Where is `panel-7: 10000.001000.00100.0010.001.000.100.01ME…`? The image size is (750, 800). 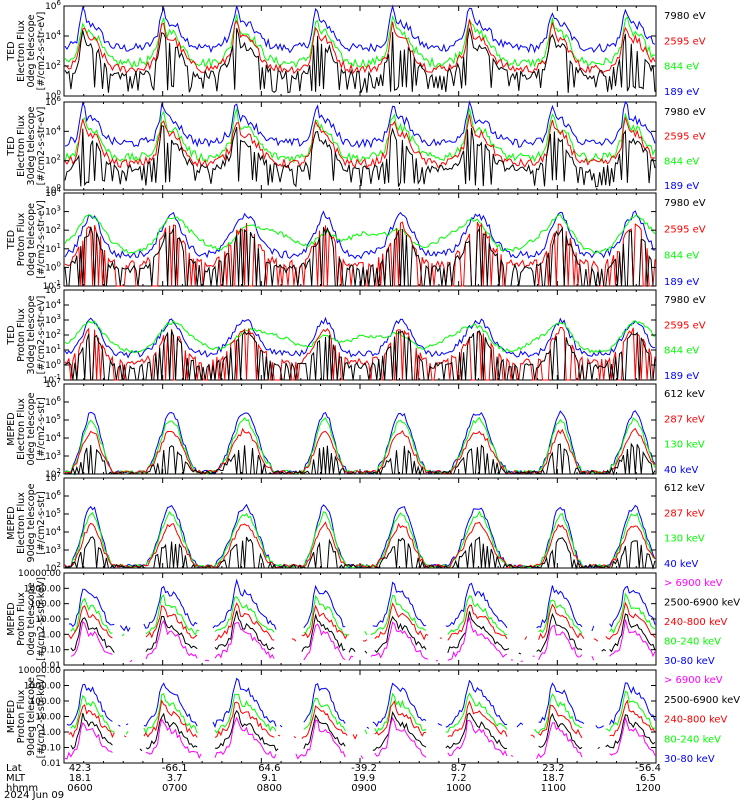
panel-7: 10000.001000.00100.0010.001.000.100.01ME… is located at coordinates (373, 620).